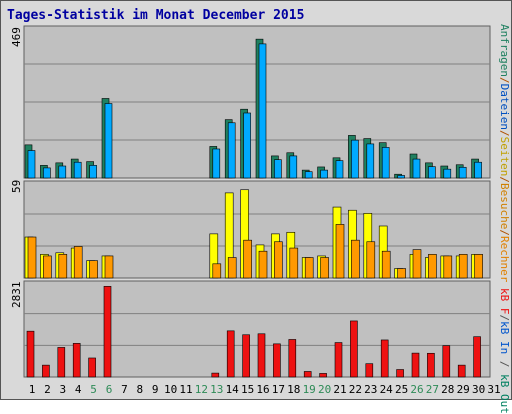  Describe the element at coordinates (504, 206) in the screenshot. I see `legend-besuche: Besuche` at that location.